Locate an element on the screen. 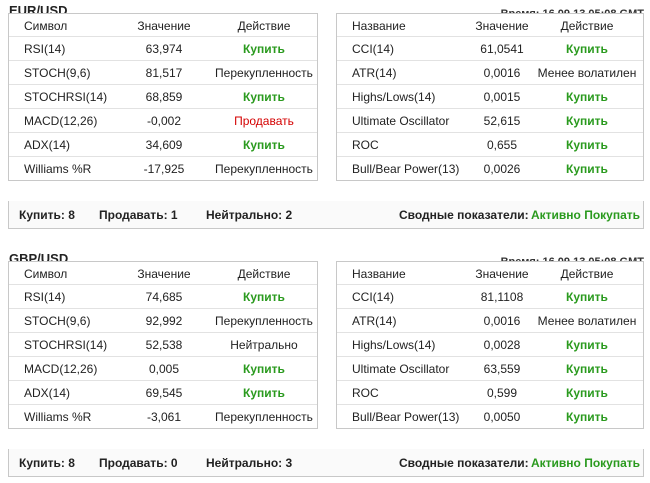  table-row: ADX(14) 69,545 Купить is located at coordinates (163, 392).